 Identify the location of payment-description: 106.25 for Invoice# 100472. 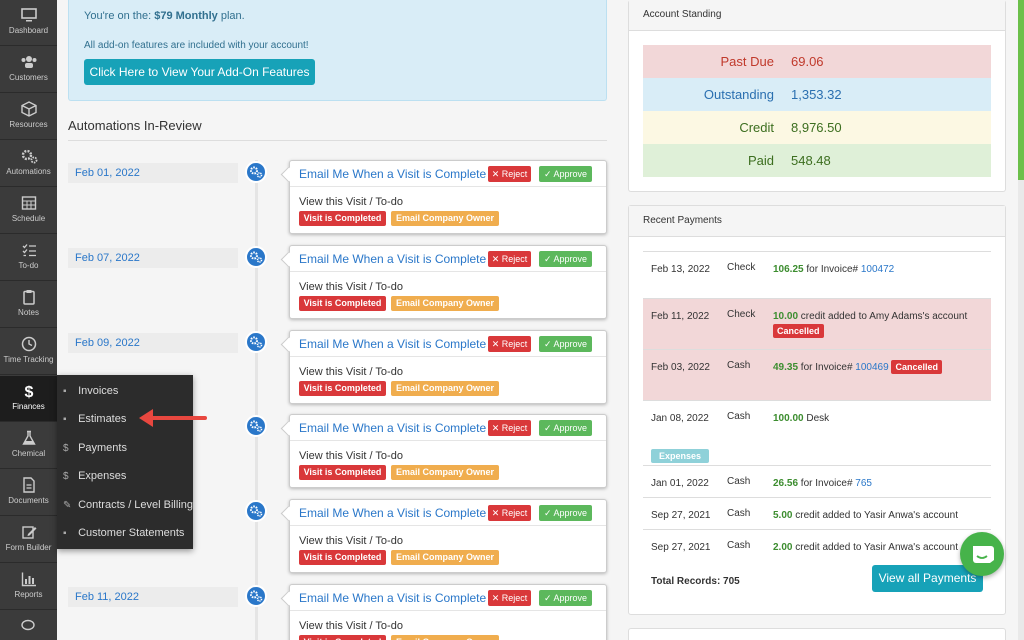
(880, 269).